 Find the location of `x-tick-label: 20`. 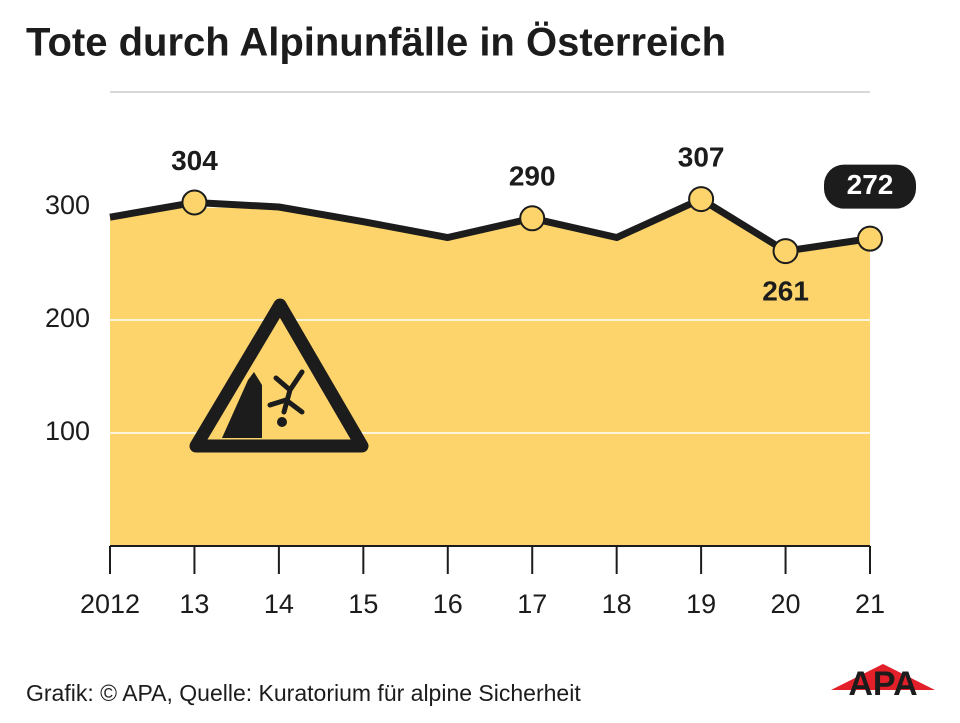

x-tick-label: 20 is located at coordinates (786, 604).